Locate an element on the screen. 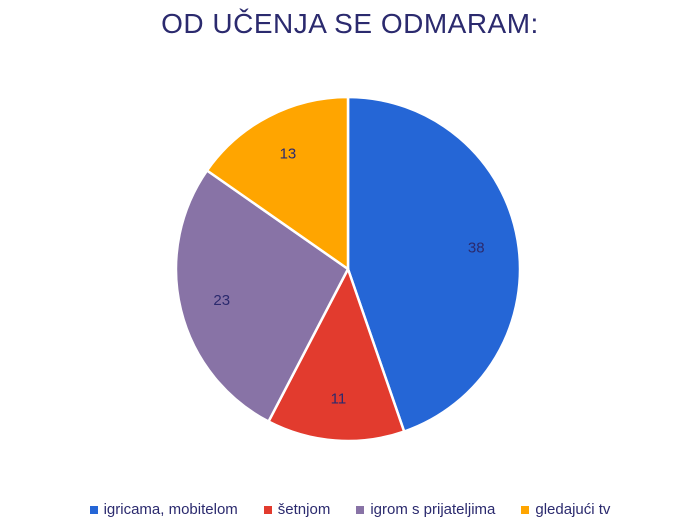  slice-value-label: 23 is located at coordinates (221, 300).